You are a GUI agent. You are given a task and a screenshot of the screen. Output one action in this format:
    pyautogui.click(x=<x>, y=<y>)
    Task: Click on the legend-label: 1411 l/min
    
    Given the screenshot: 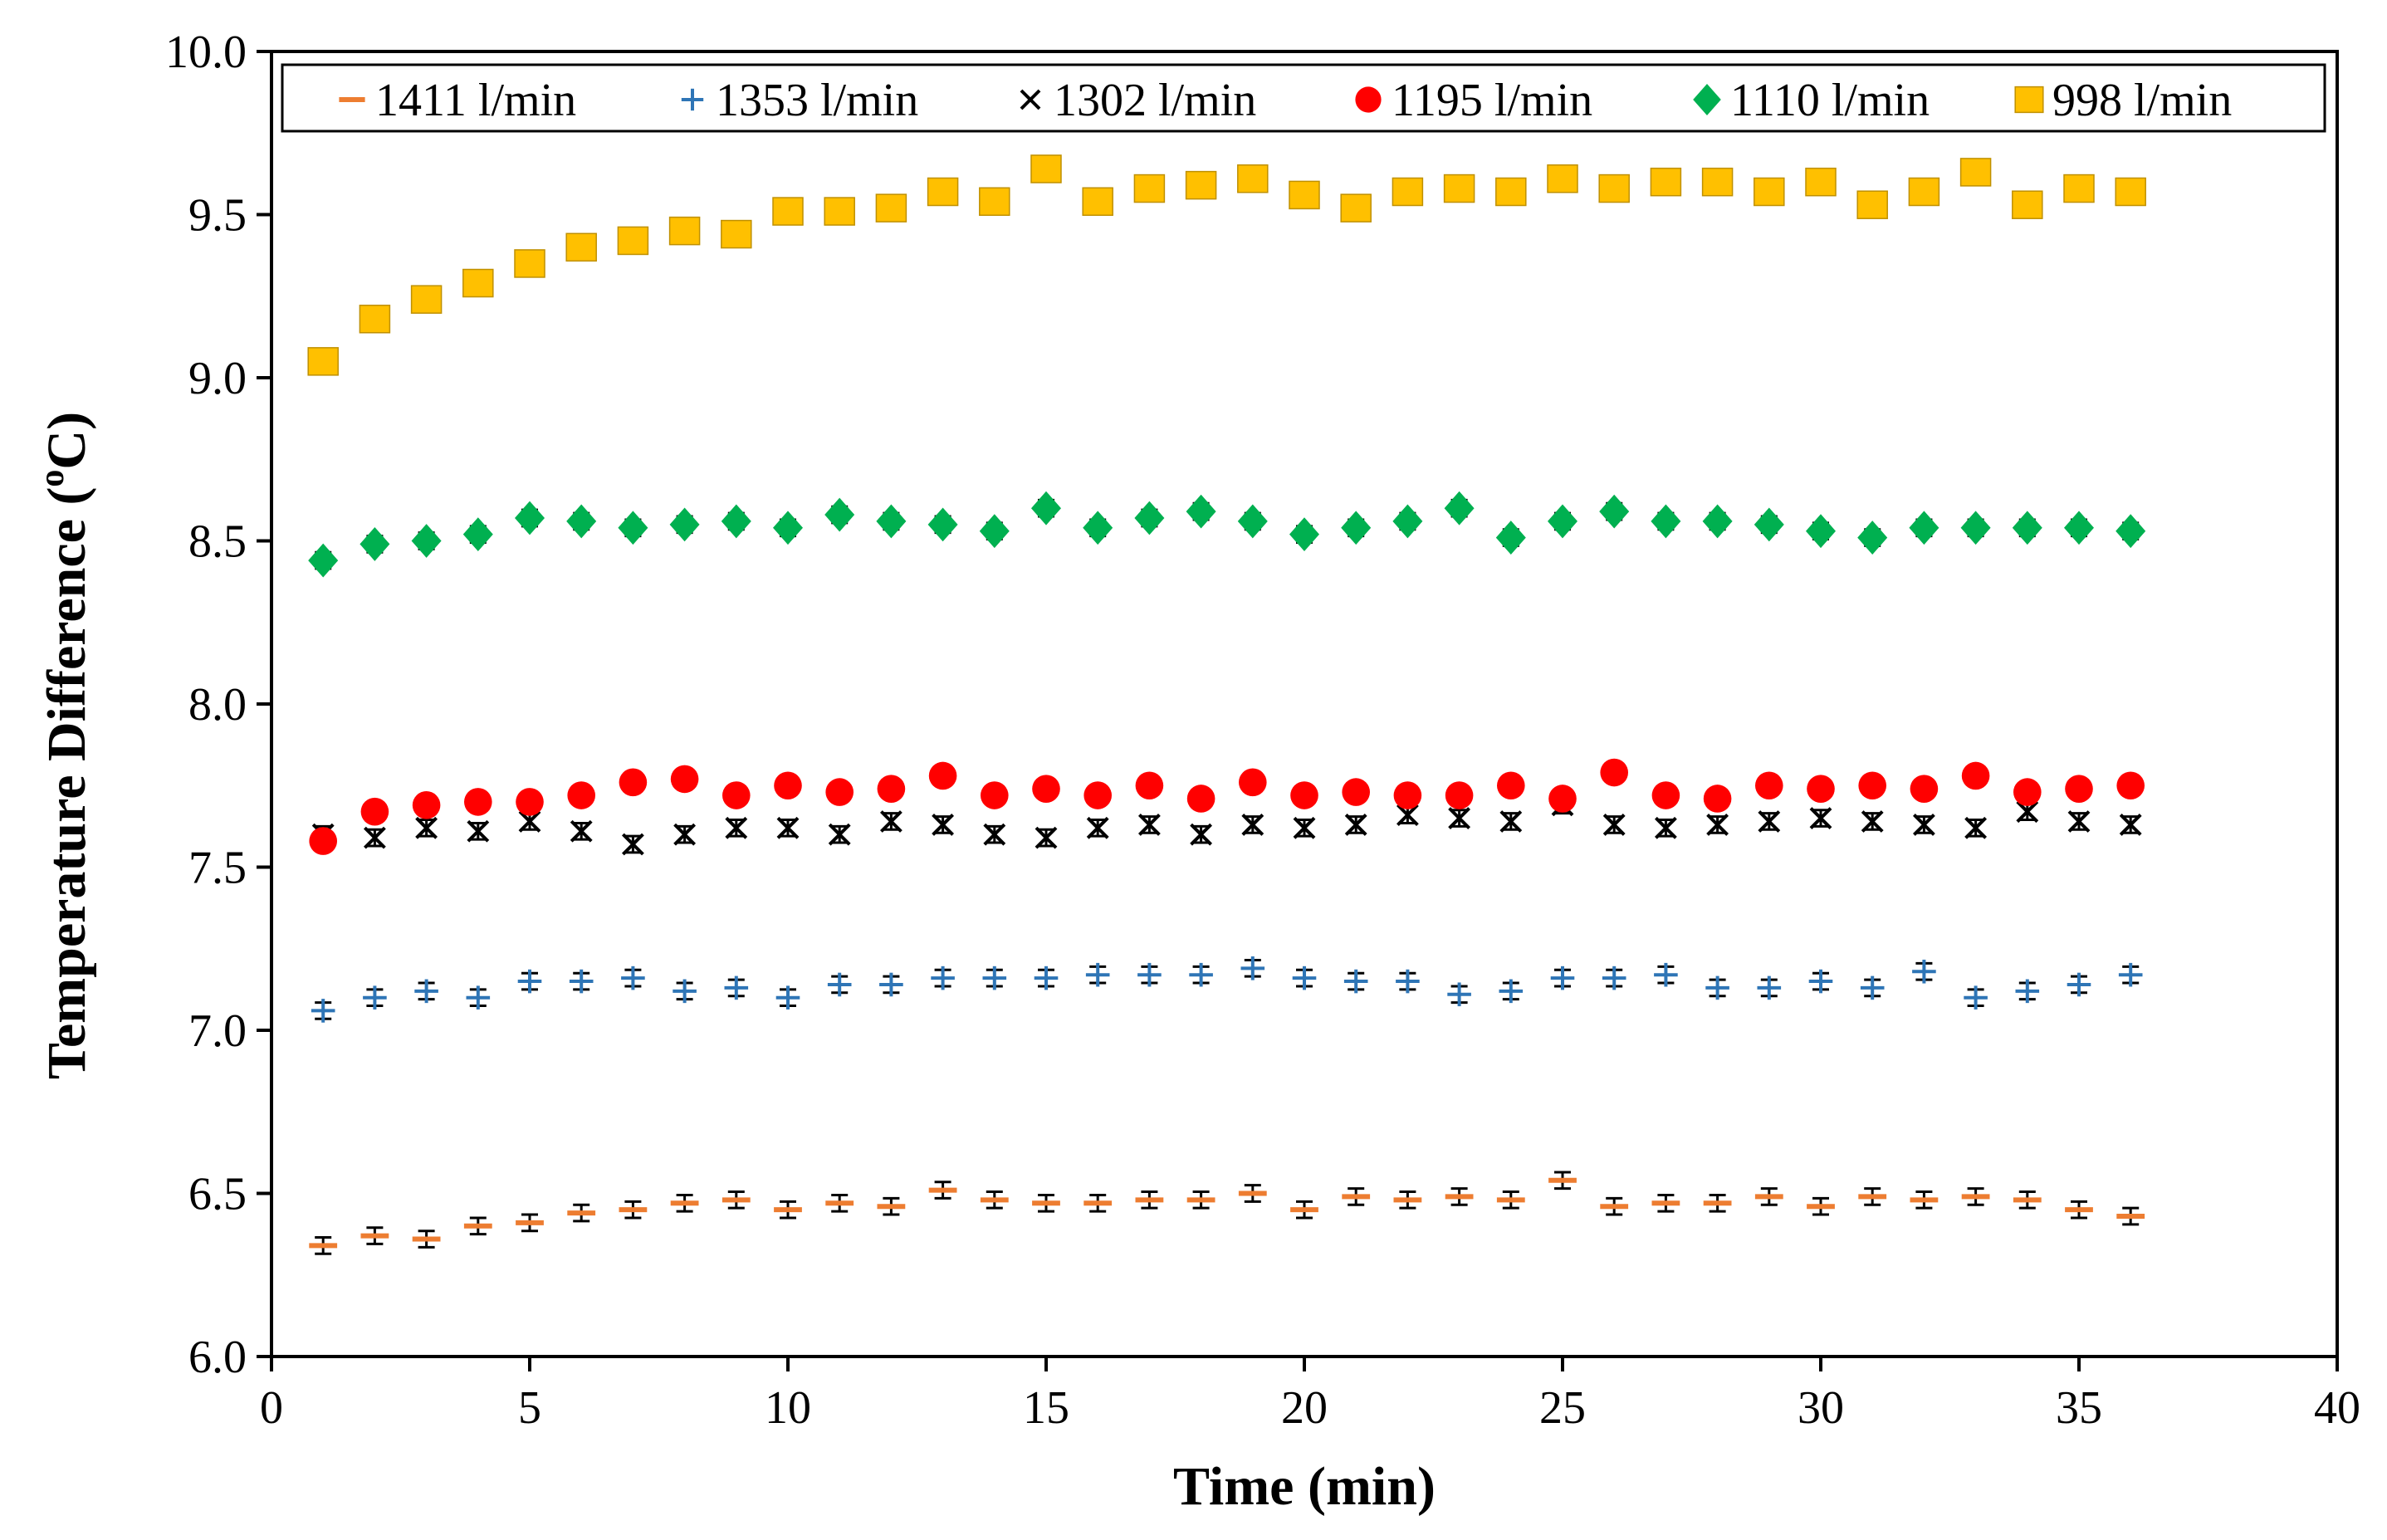 What is the action you would take?
    pyautogui.click(x=476, y=101)
    